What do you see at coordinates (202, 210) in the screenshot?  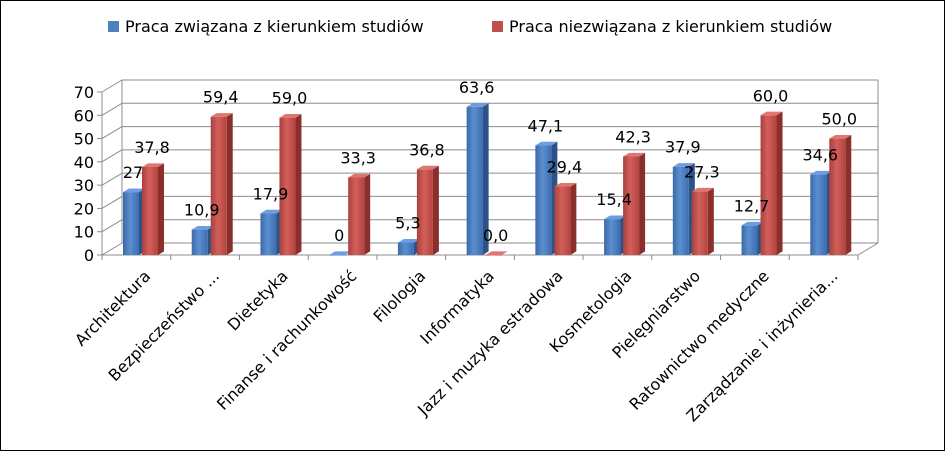 I see `data-label: 10,9` at bounding box center [202, 210].